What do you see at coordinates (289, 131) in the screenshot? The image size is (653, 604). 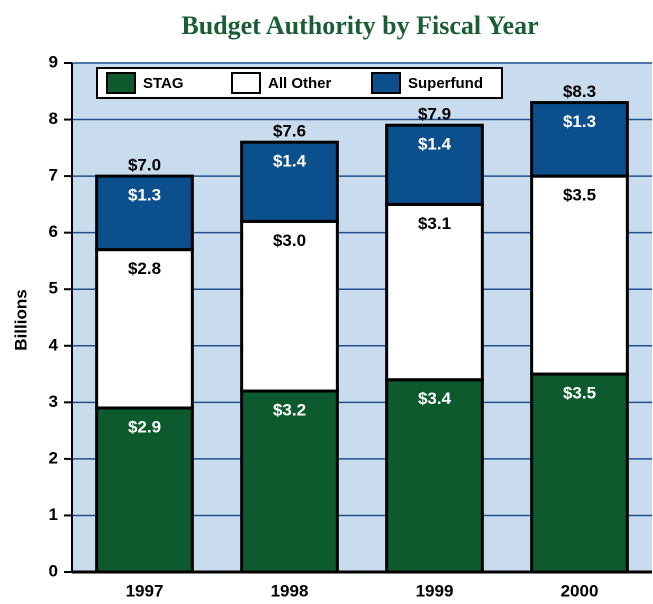 I see `total-label: $7.6` at bounding box center [289, 131].